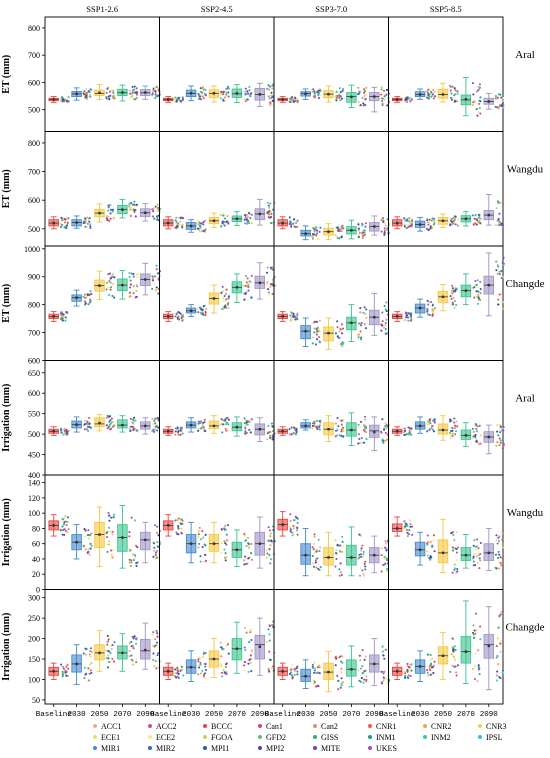  What do you see at coordinates (6, 74) in the screenshot?
I see `y-axis-label: ET (mm)` at bounding box center [6, 74].